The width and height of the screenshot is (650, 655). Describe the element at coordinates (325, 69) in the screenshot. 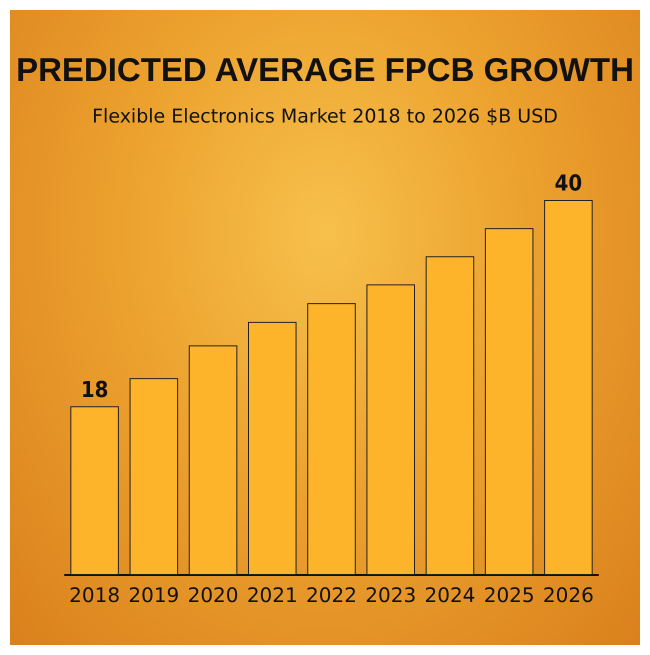

I see `chart-title: PREDICTED AVERAGE FPCB GROWTH` at that location.